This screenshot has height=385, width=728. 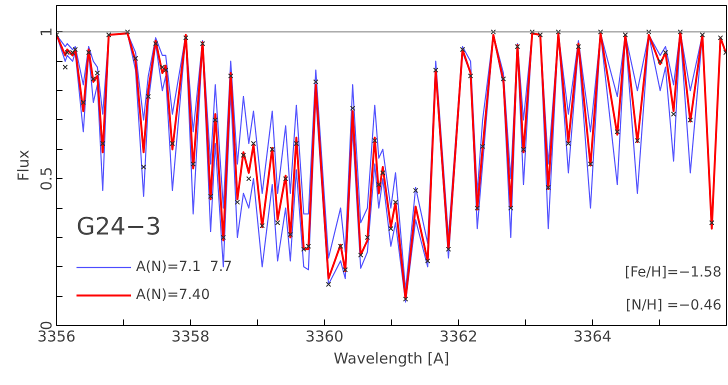 What do you see at coordinates (184, 267) in the screenshot?
I see `legend-label: A(N)=7.1 7.7` at bounding box center [184, 267].